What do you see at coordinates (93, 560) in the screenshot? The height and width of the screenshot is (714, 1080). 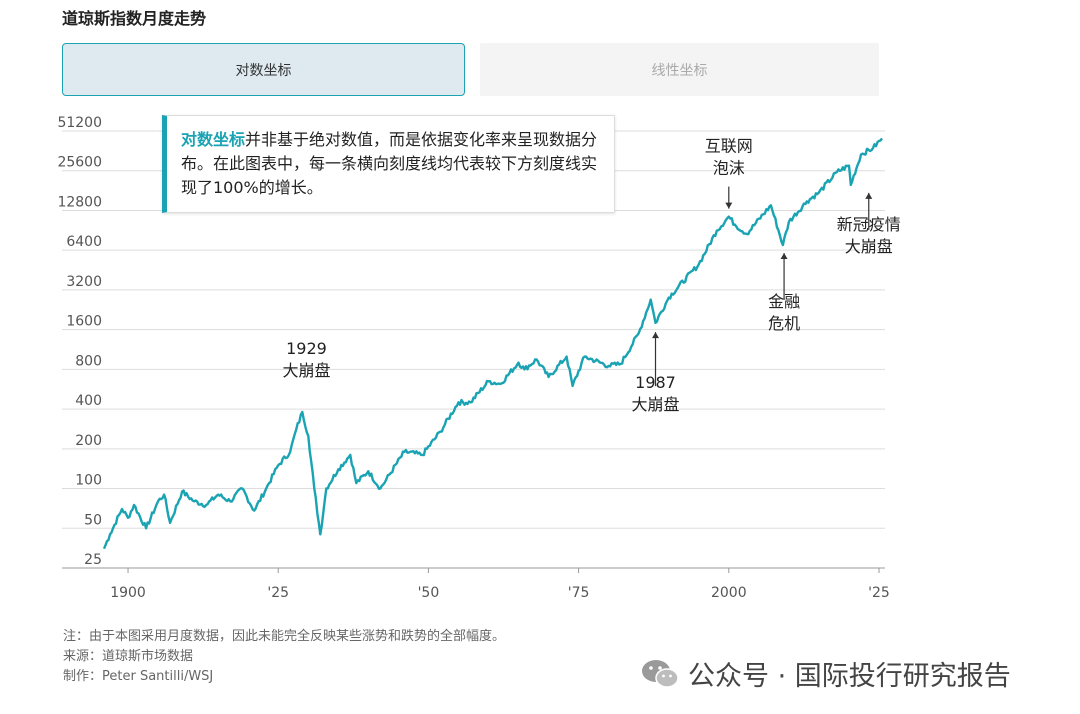 I see `y-tick-label: 25` at bounding box center [93, 560].